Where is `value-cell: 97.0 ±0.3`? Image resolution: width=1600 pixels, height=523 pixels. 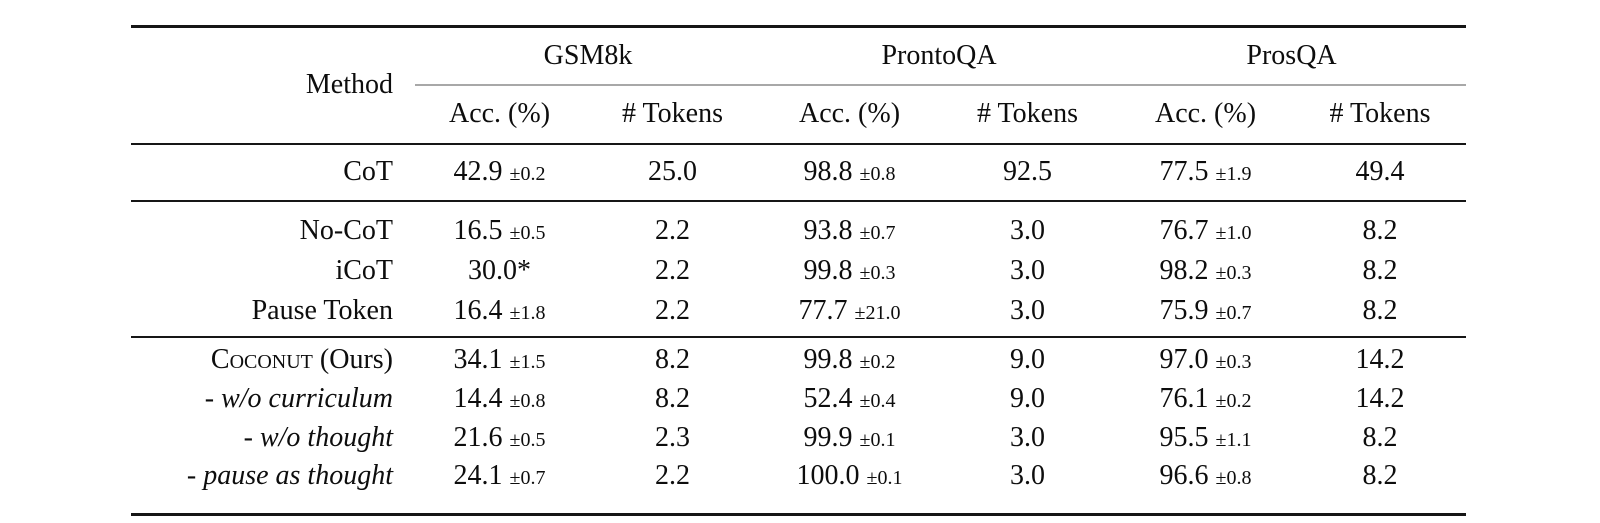
value-cell: 97.0 ±0.3 is located at coordinates (1206, 358).